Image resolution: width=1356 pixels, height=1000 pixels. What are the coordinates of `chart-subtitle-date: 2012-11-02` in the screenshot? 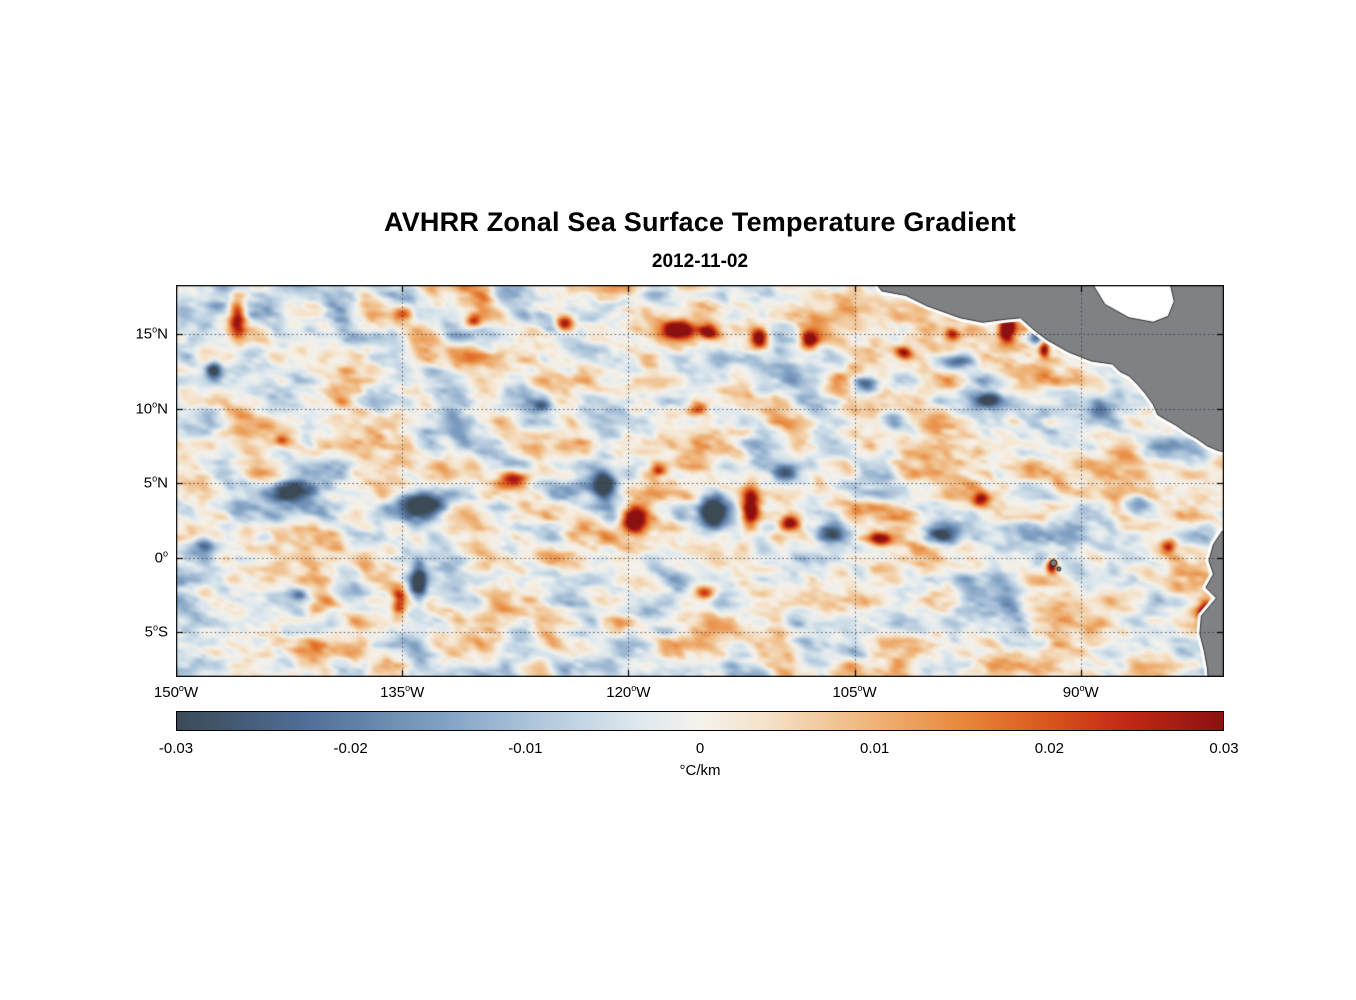 It's located at (700, 261).